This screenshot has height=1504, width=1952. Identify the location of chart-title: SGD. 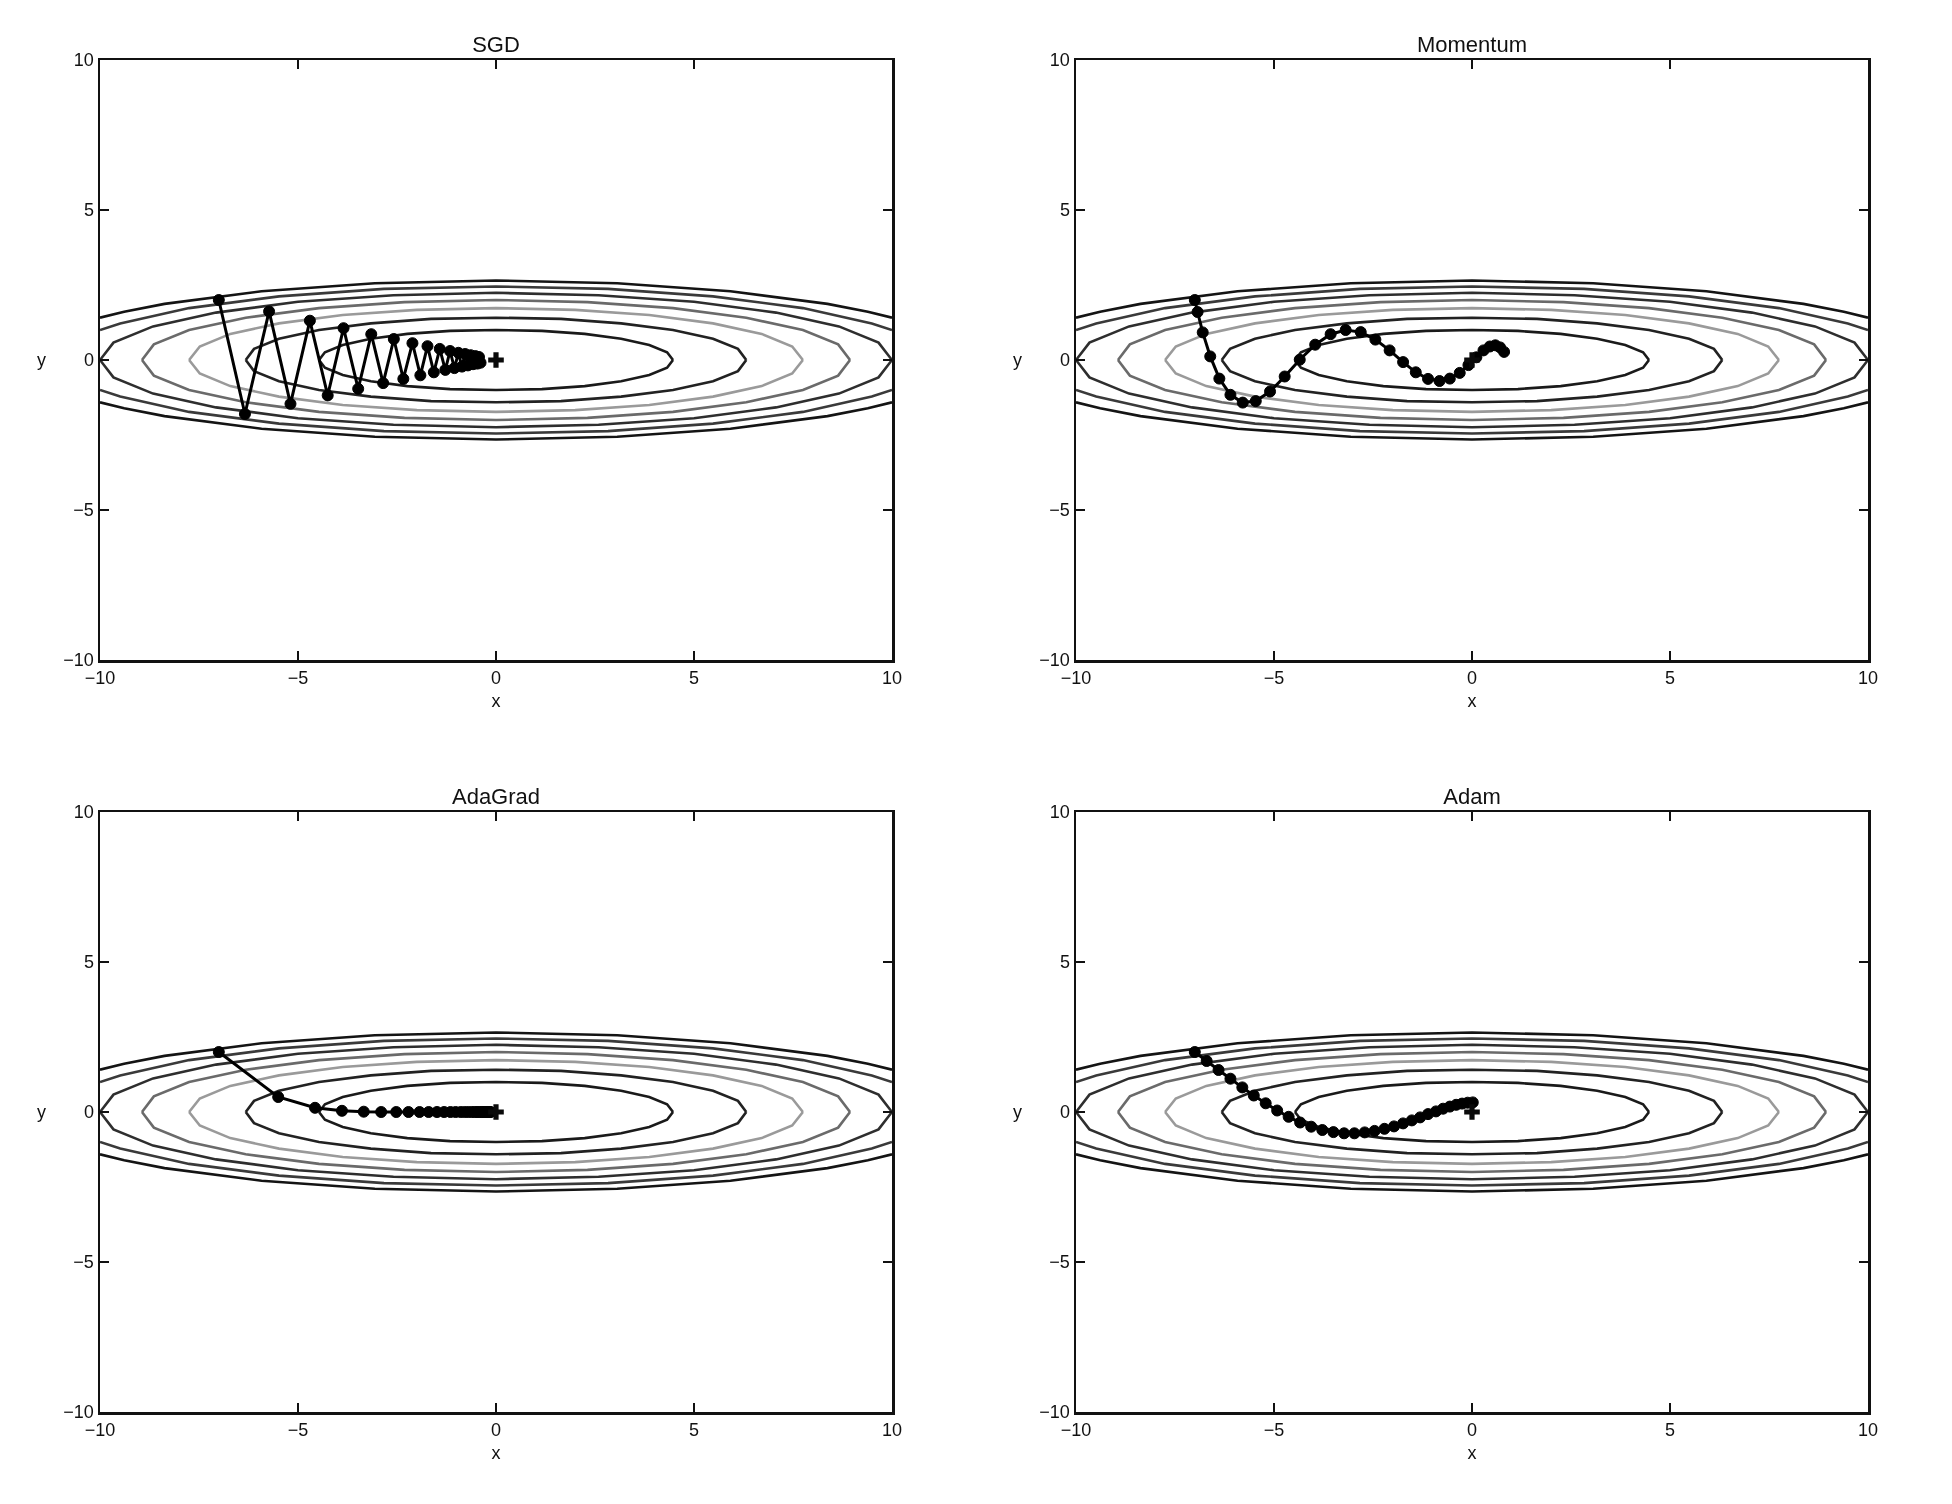
(496, 44).